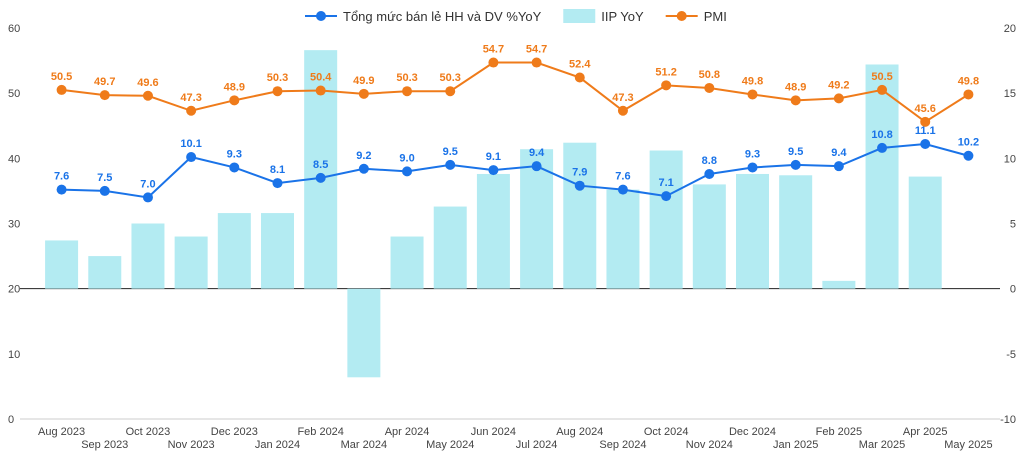  I want to click on x-tick-label: Sep 2023, so click(104, 445).